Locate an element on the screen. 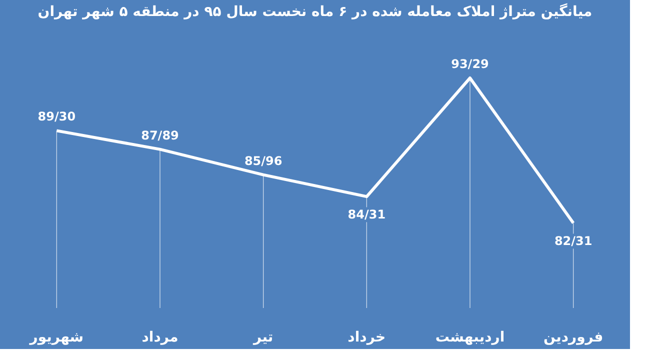 This screenshot has height=364, width=664. x-tick-label: شهریور is located at coordinates (56, 338).